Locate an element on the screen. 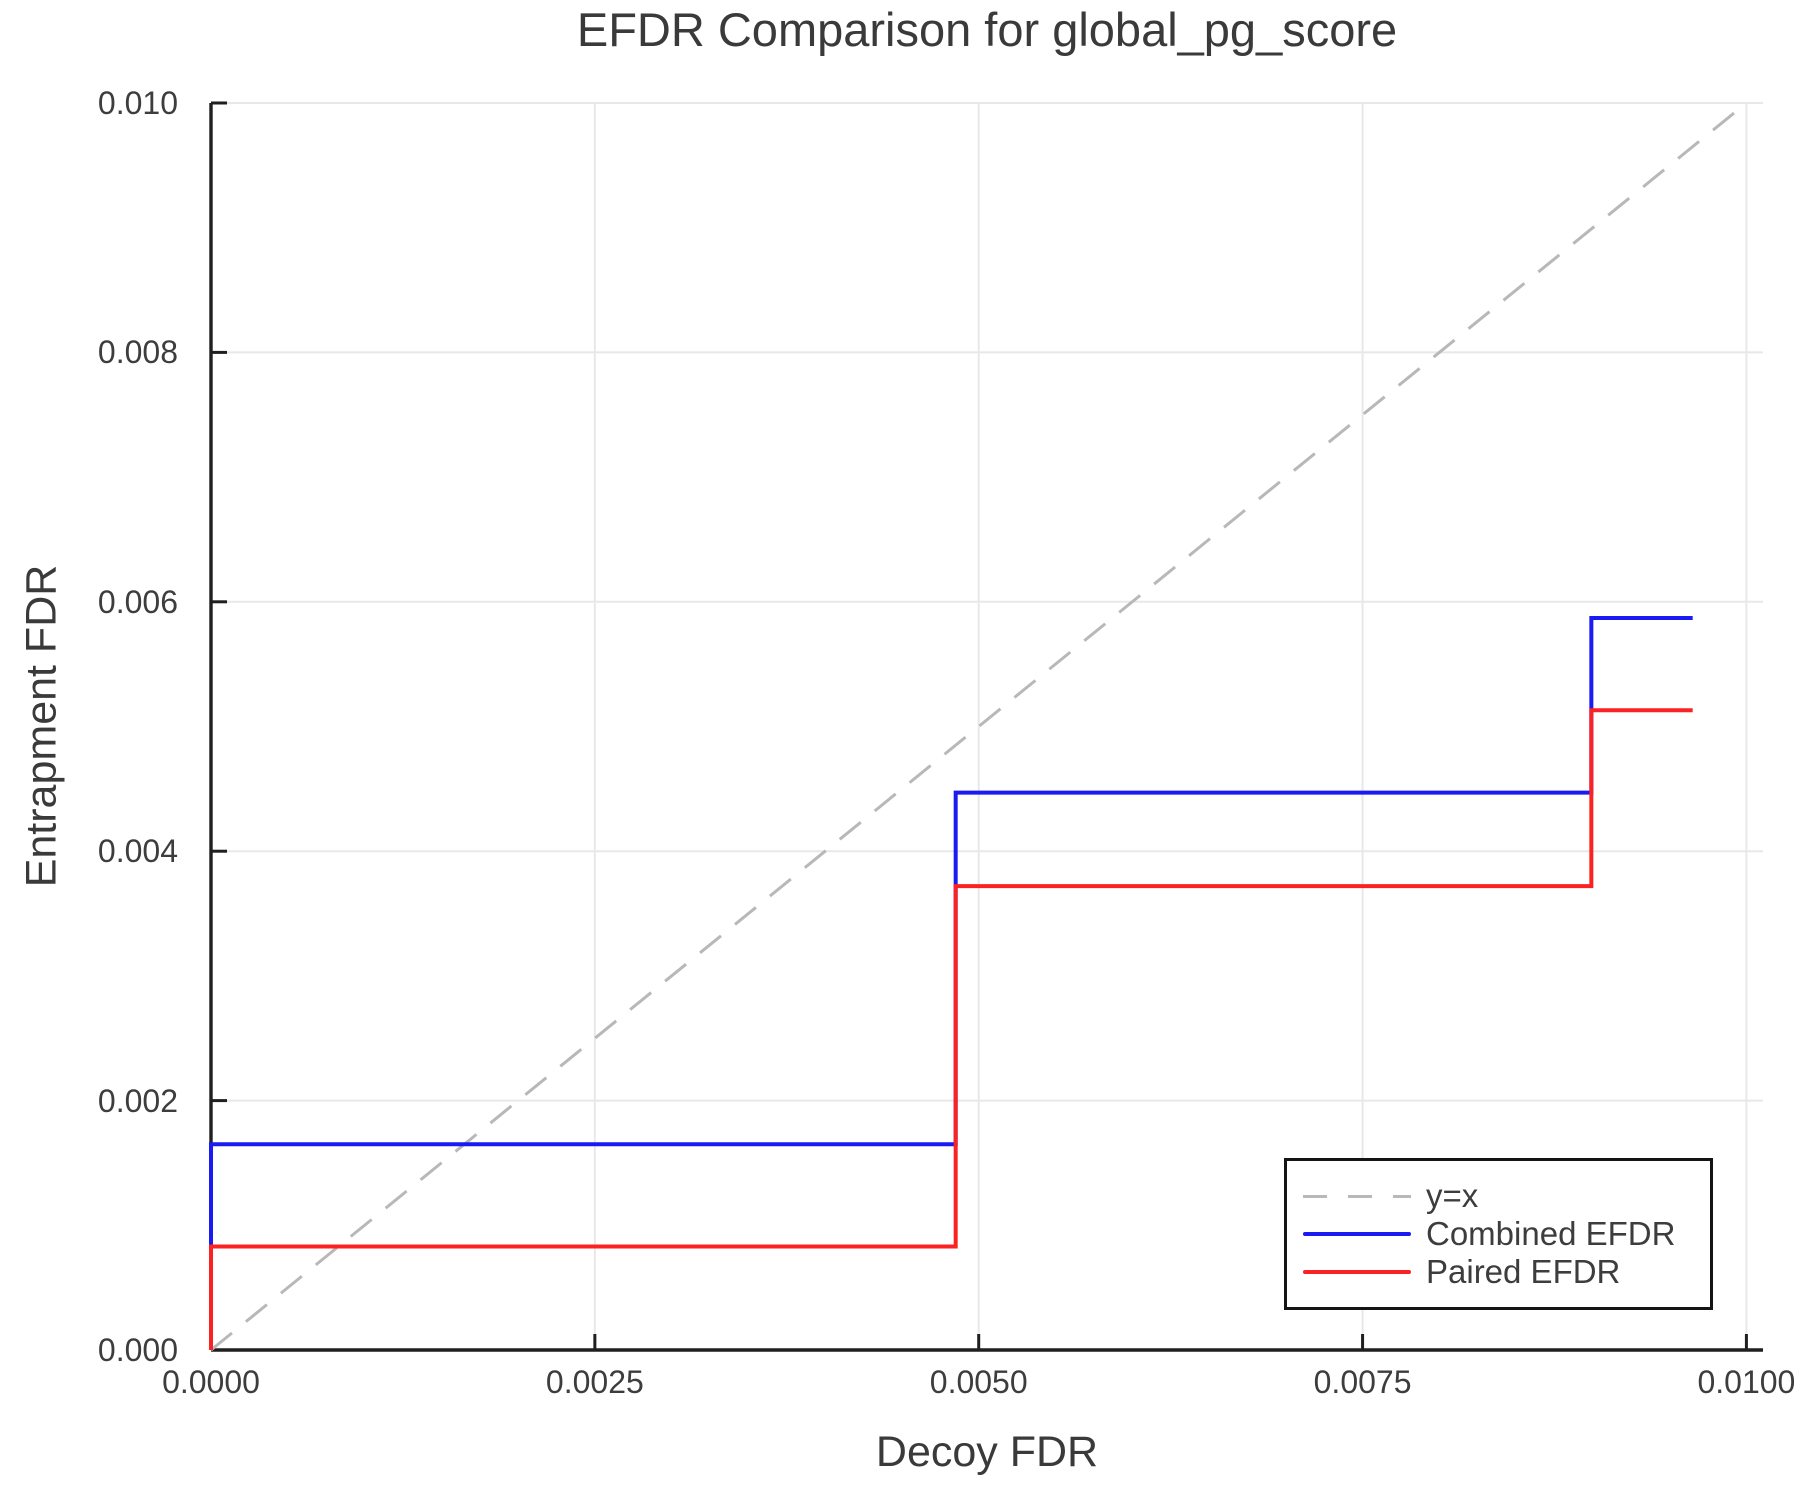  y-tick-label: 0.006 is located at coordinates (137, 601).